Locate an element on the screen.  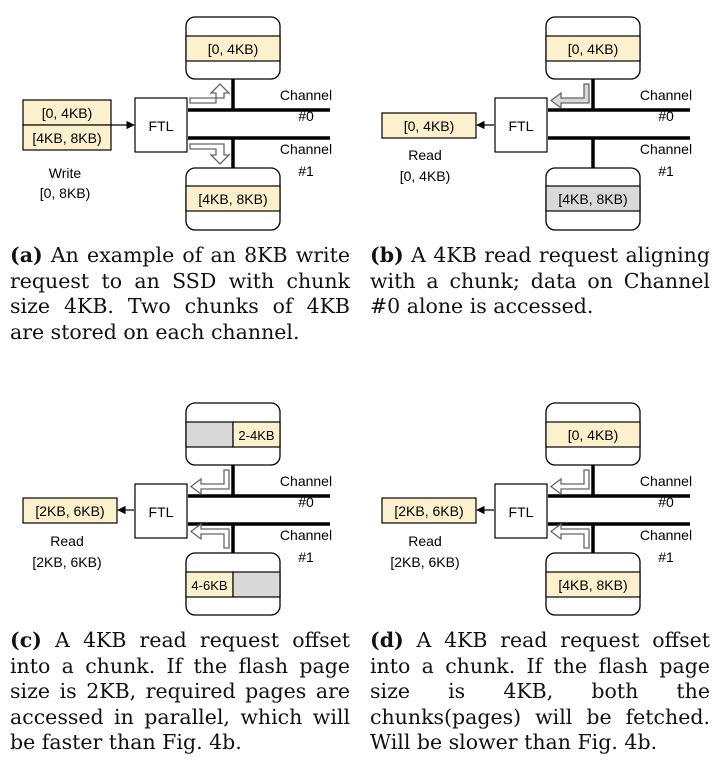
chunk-top-label: 2-4KB is located at coordinates (256, 435).